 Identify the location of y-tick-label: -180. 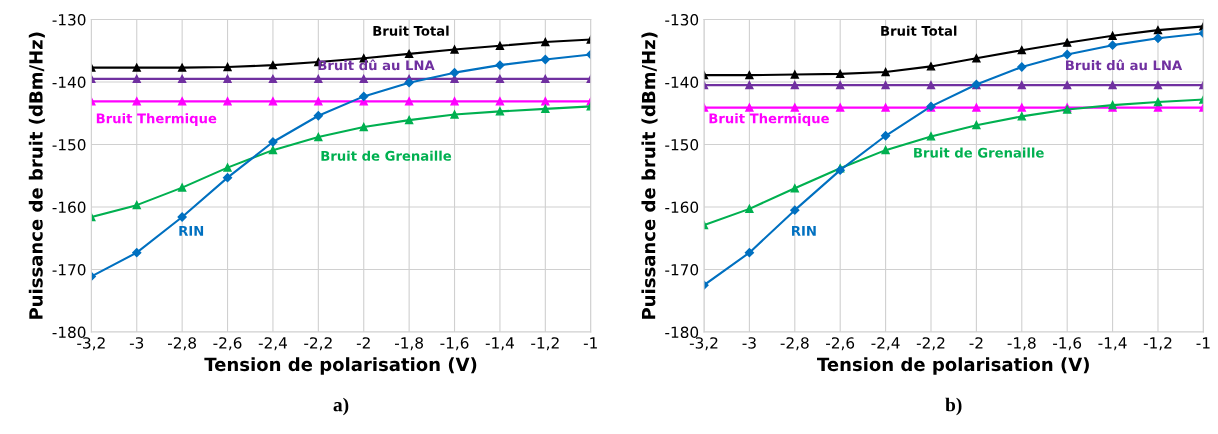
(69, 332).